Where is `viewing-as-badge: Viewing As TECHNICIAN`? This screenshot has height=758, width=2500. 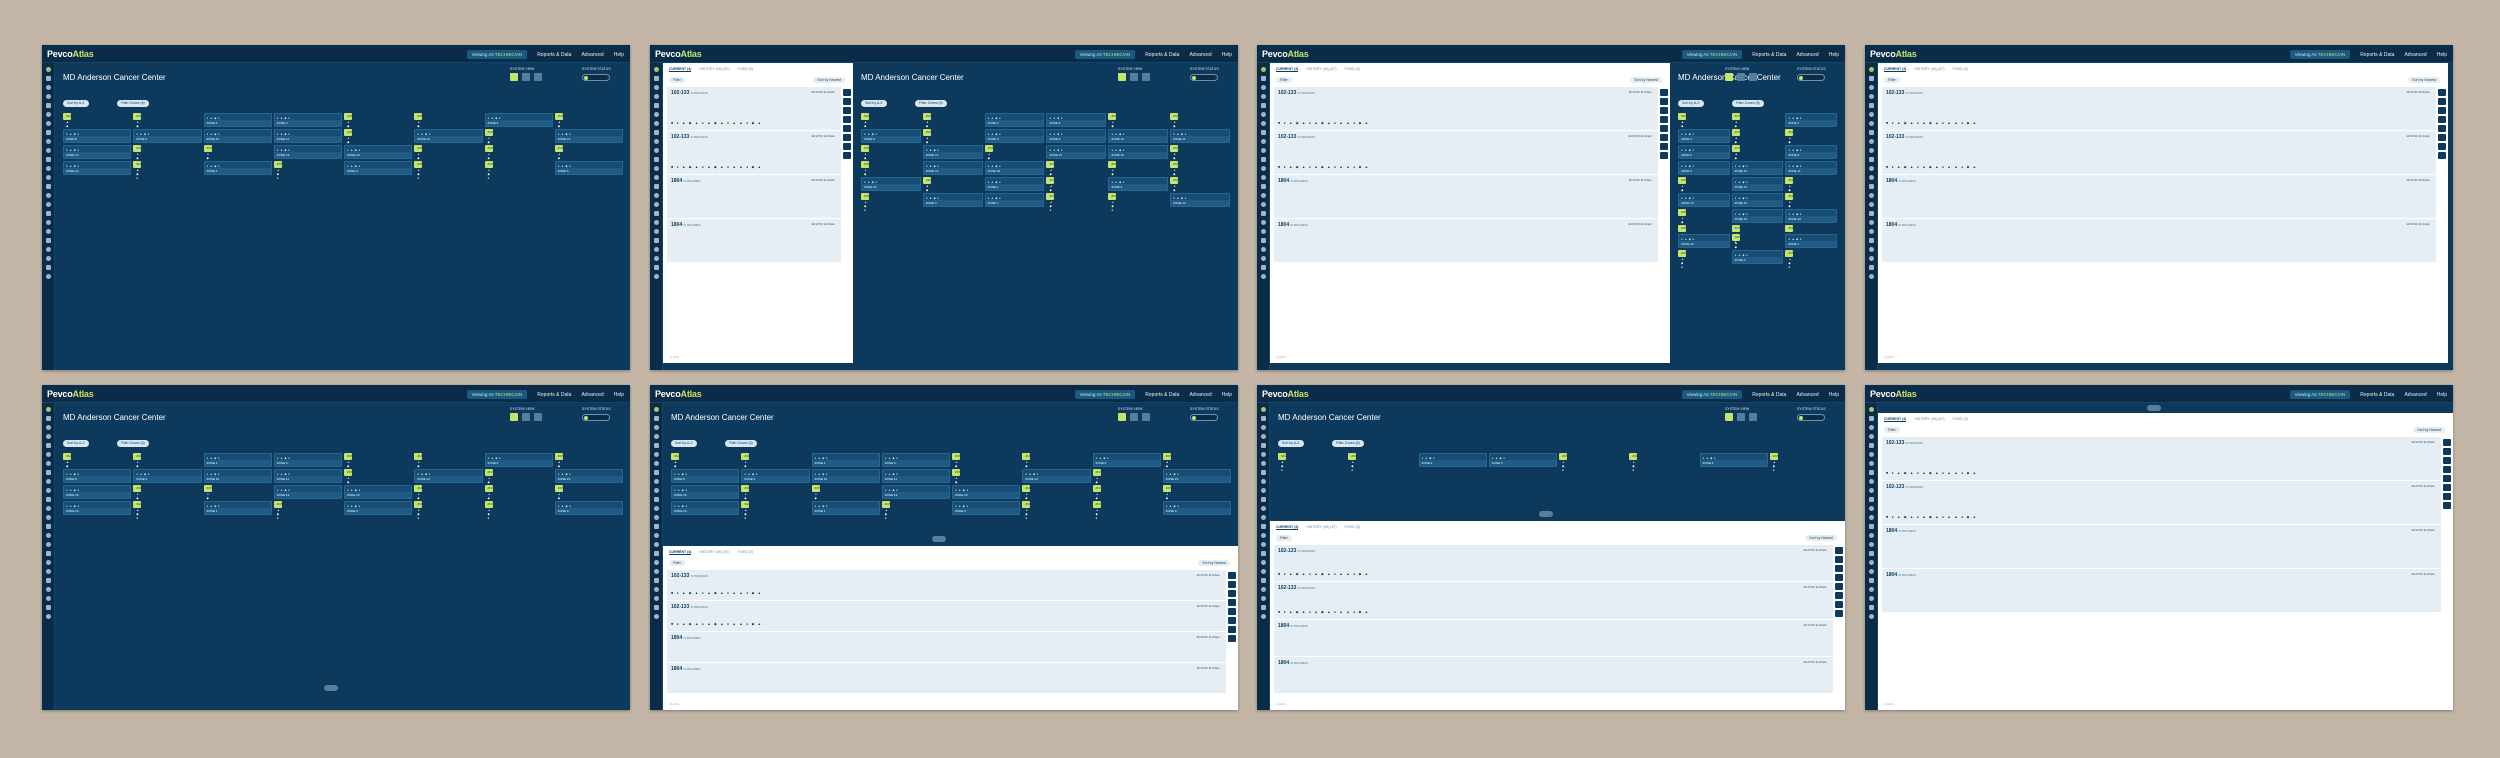 viewing-as-badge: Viewing As TECHNICIAN is located at coordinates (497, 54).